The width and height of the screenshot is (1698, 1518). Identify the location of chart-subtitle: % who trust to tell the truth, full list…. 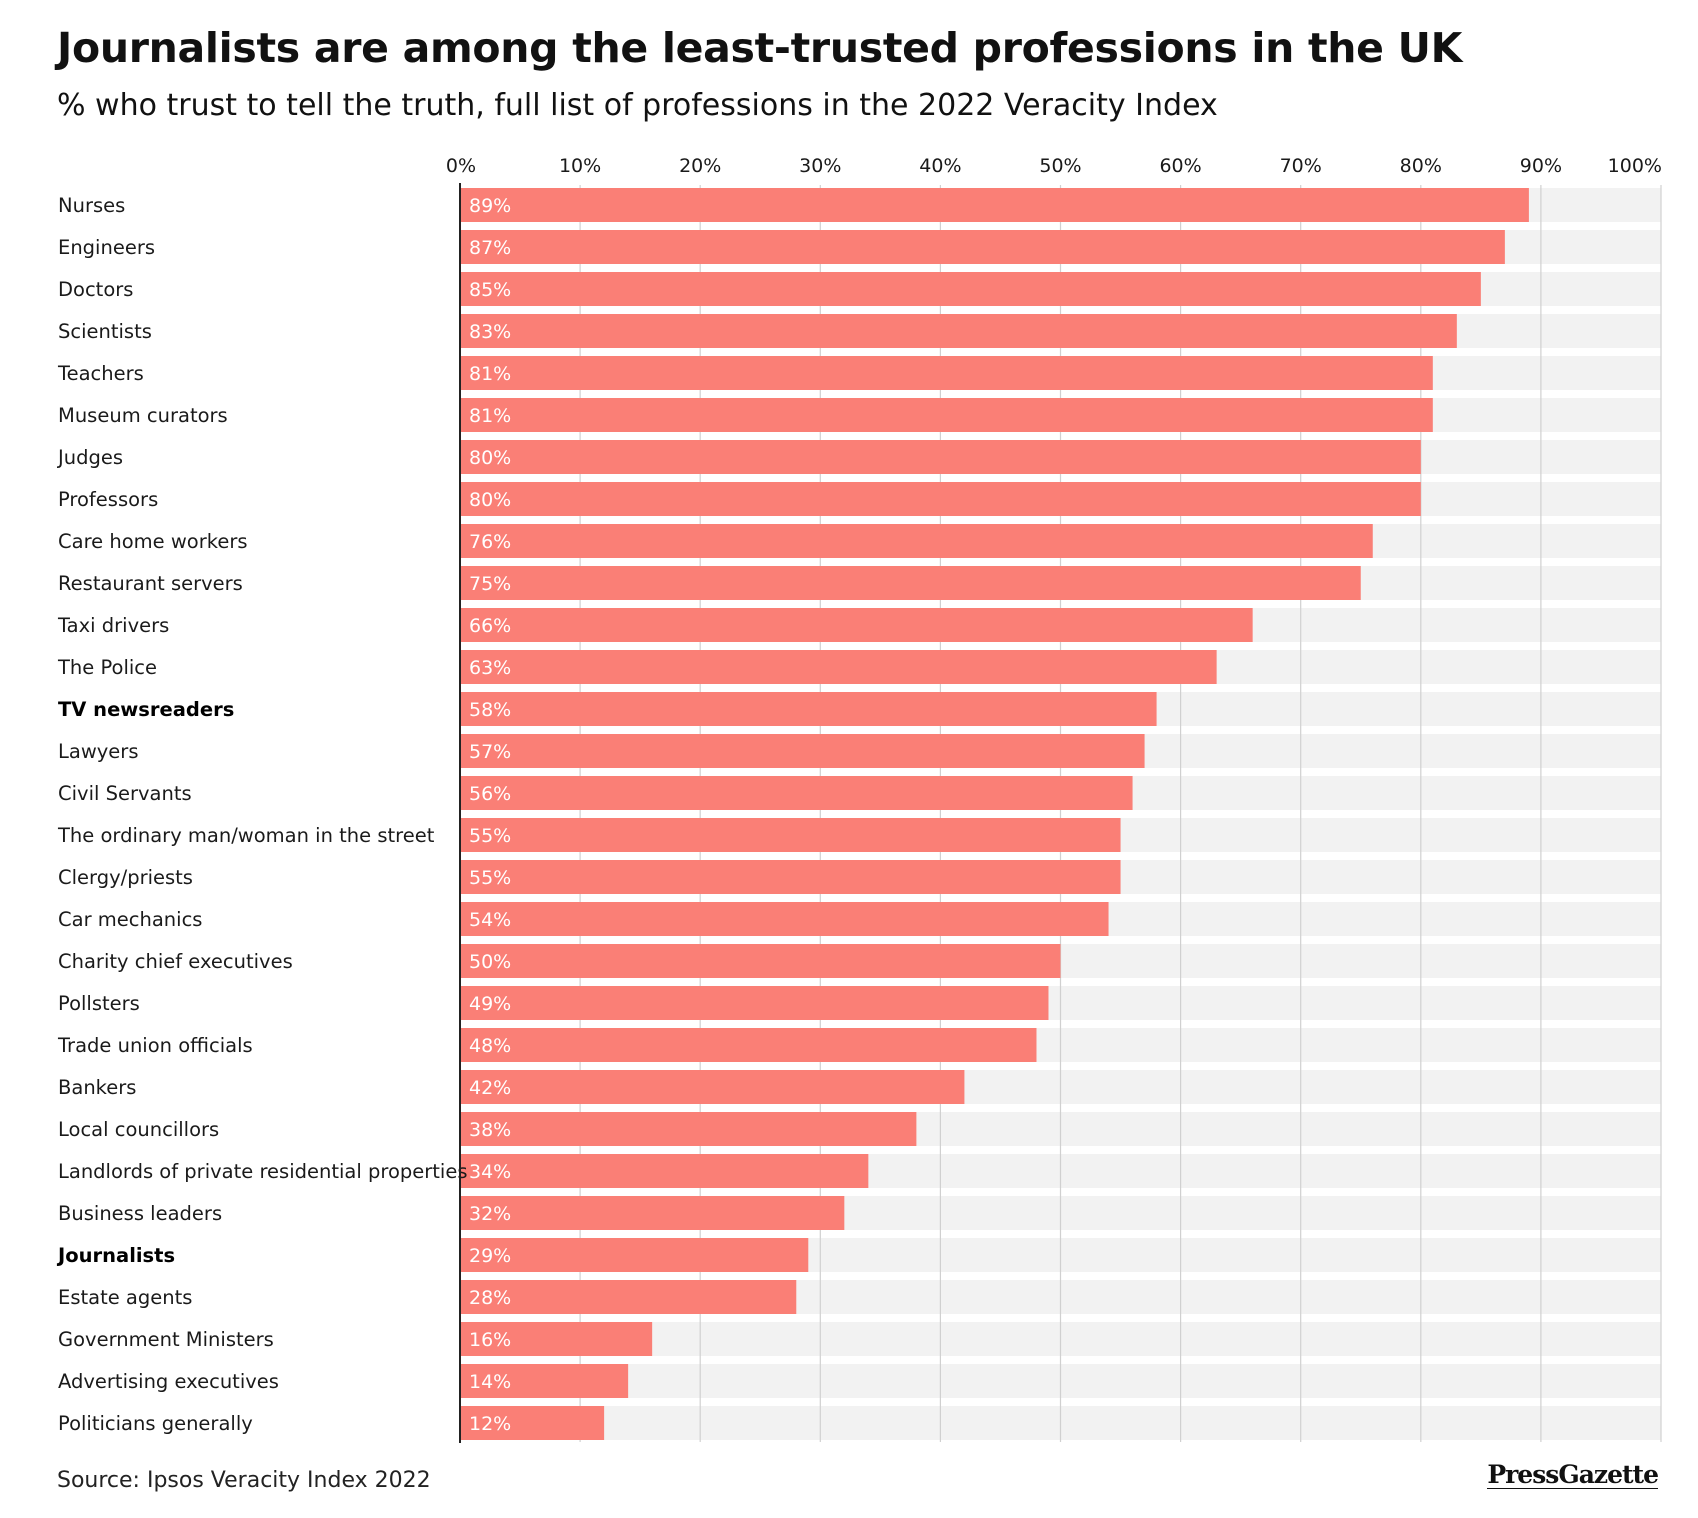
(637, 105).